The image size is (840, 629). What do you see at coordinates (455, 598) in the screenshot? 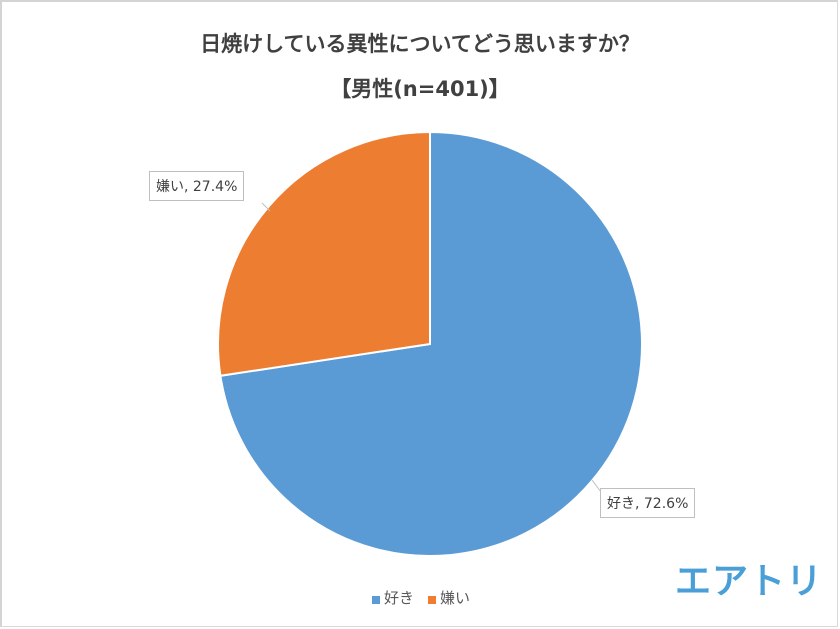
I see `legend-label-dislike: 嫌い` at bounding box center [455, 598].